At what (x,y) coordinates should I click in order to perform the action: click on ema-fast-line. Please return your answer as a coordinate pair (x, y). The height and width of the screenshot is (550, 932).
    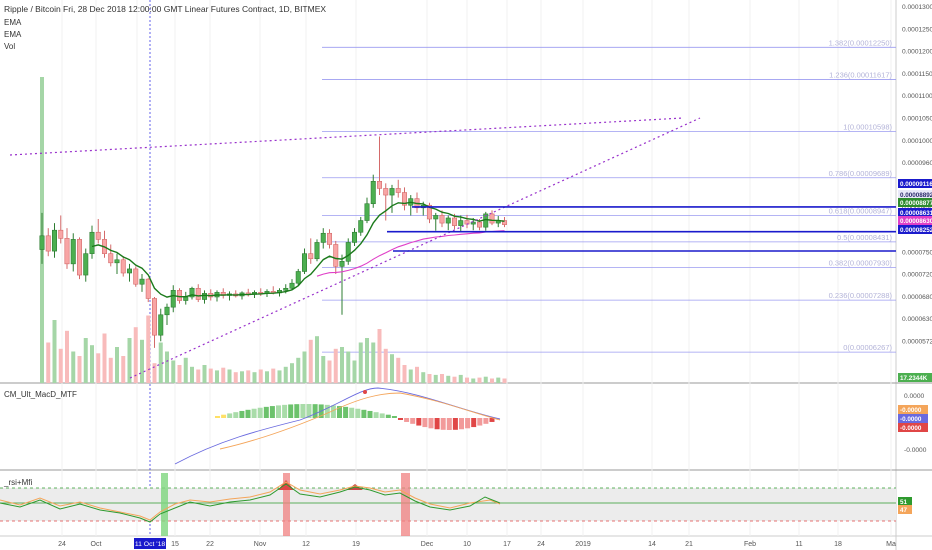
    Looking at the image, I should click on (298, 249).